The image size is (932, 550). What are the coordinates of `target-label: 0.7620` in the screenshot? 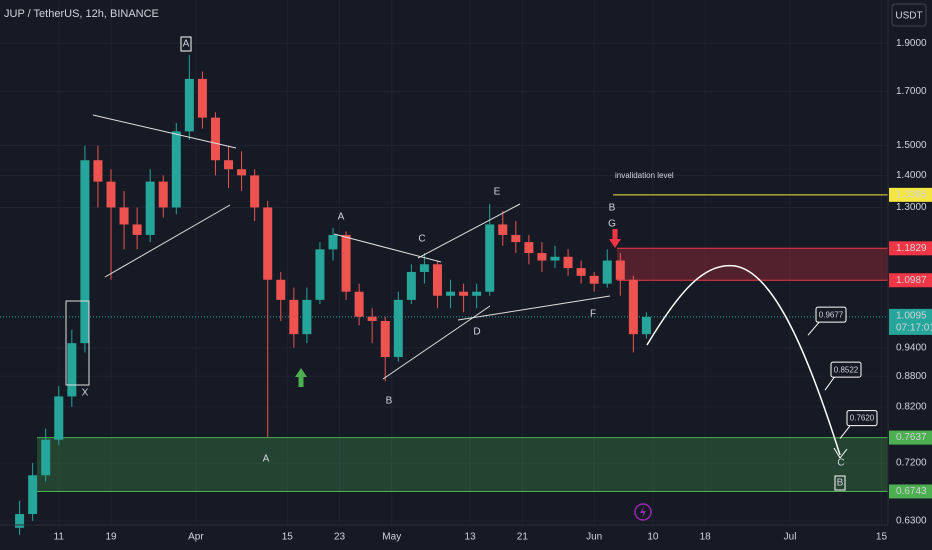 It's located at (862, 418).